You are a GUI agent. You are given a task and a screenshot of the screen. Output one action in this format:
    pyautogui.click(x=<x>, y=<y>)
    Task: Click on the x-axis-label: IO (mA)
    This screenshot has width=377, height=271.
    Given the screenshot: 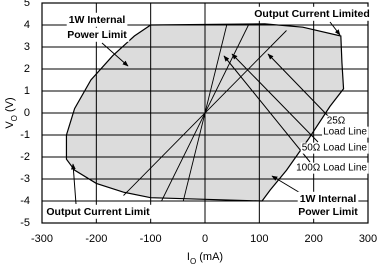 What is the action you would take?
    pyautogui.click(x=205, y=258)
    